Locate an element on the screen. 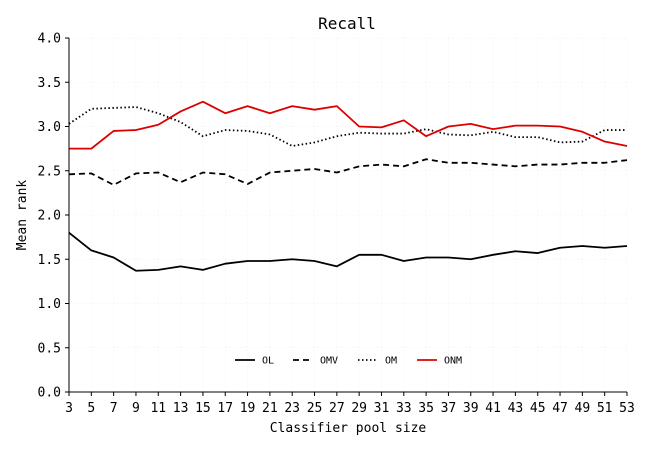 The width and height of the screenshot is (650, 450). y-tick-label: 3.5 is located at coordinates (49, 83).